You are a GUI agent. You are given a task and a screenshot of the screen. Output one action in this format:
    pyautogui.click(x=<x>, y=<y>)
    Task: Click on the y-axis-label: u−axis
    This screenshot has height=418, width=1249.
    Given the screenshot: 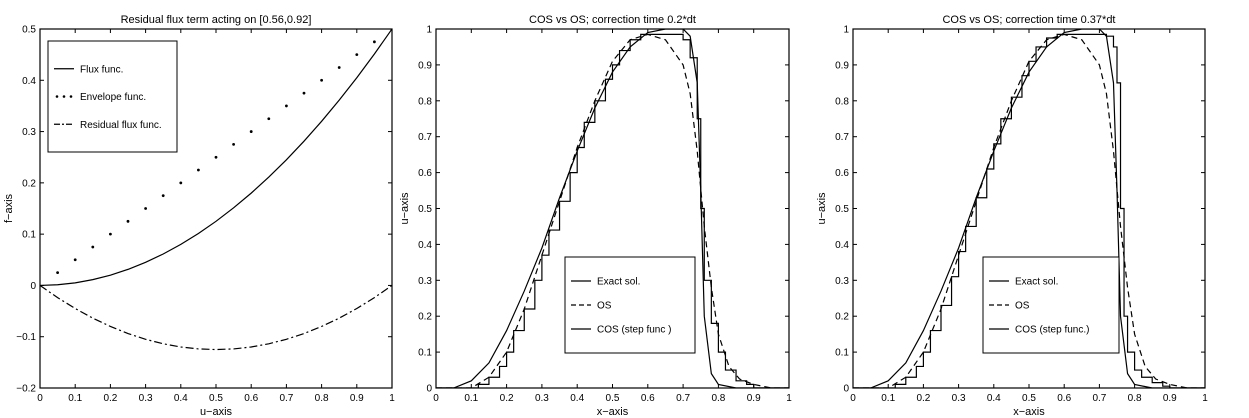 What is the action you would take?
    pyautogui.click(x=405, y=208)
    